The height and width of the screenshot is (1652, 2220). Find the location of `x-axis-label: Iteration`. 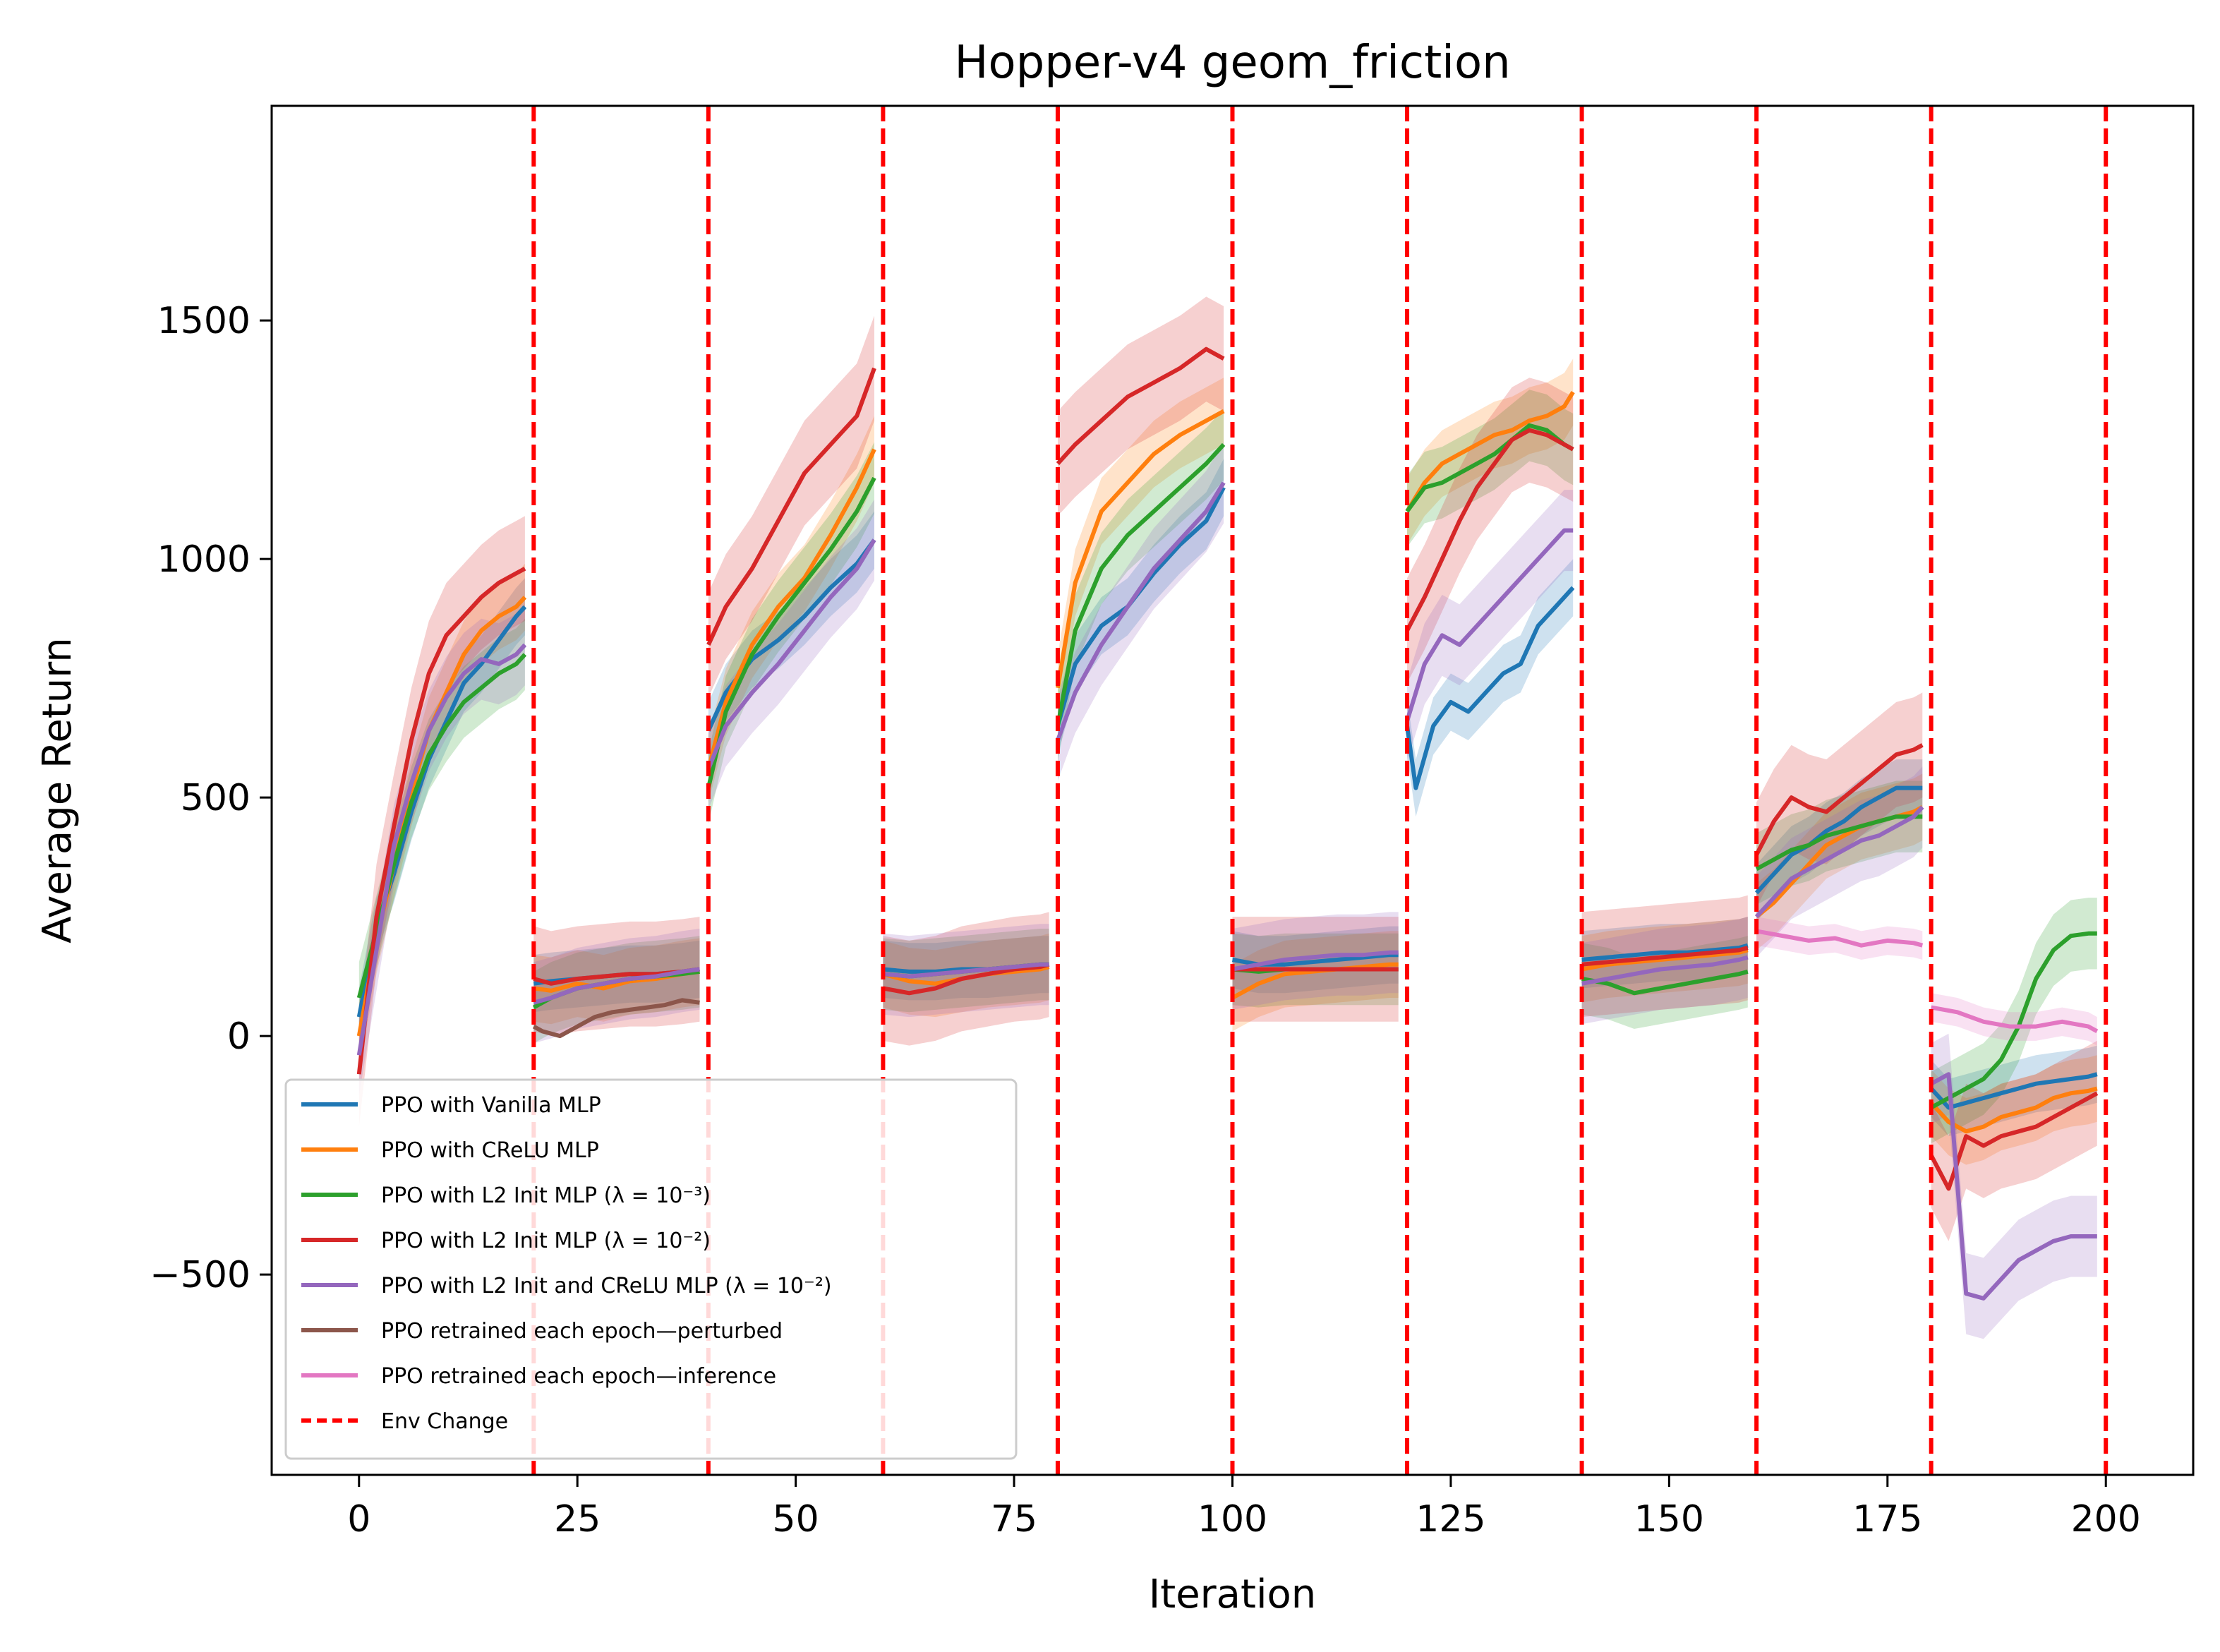

x-axis-label: Iteration is located at coordinates (1233, 1594).